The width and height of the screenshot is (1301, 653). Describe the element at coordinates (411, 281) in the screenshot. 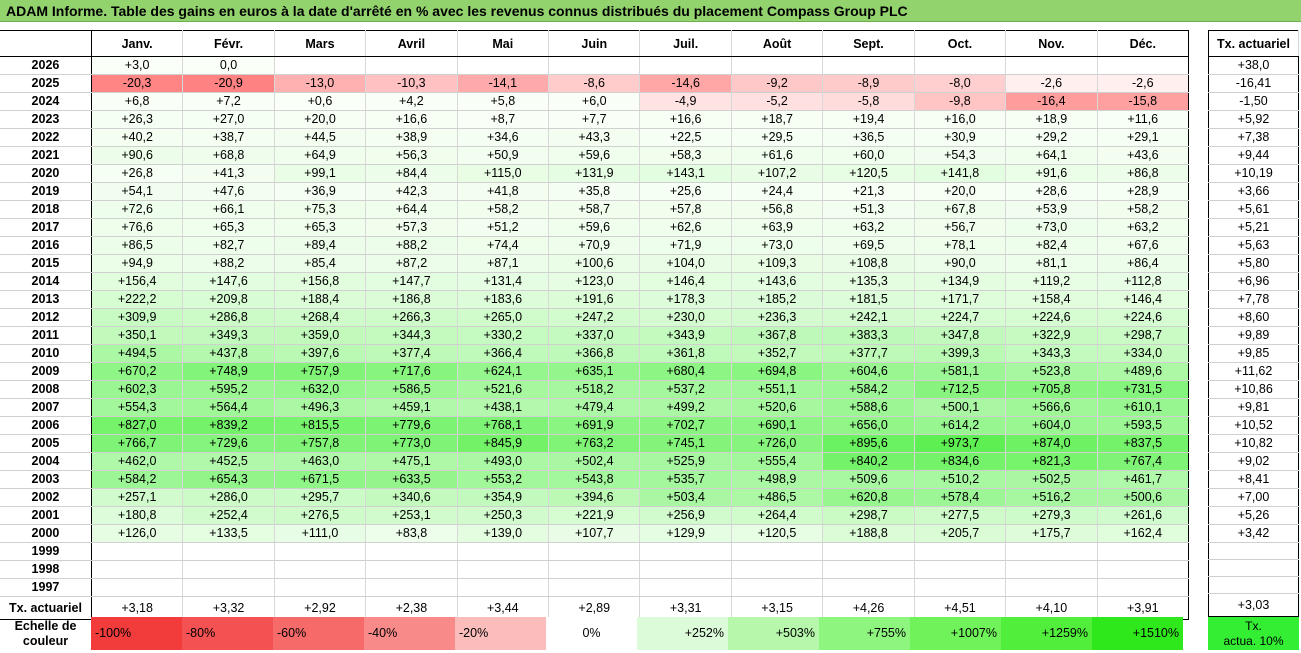

I see `gain-cell: +147,7` at that location.